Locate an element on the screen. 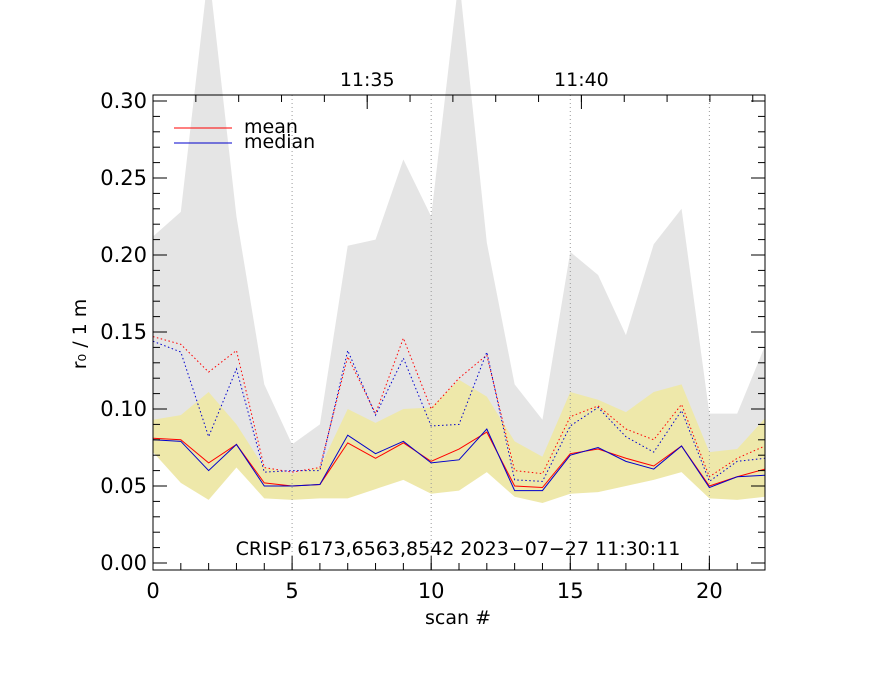  legend-label-median: median is located at coordinates (279, 142).